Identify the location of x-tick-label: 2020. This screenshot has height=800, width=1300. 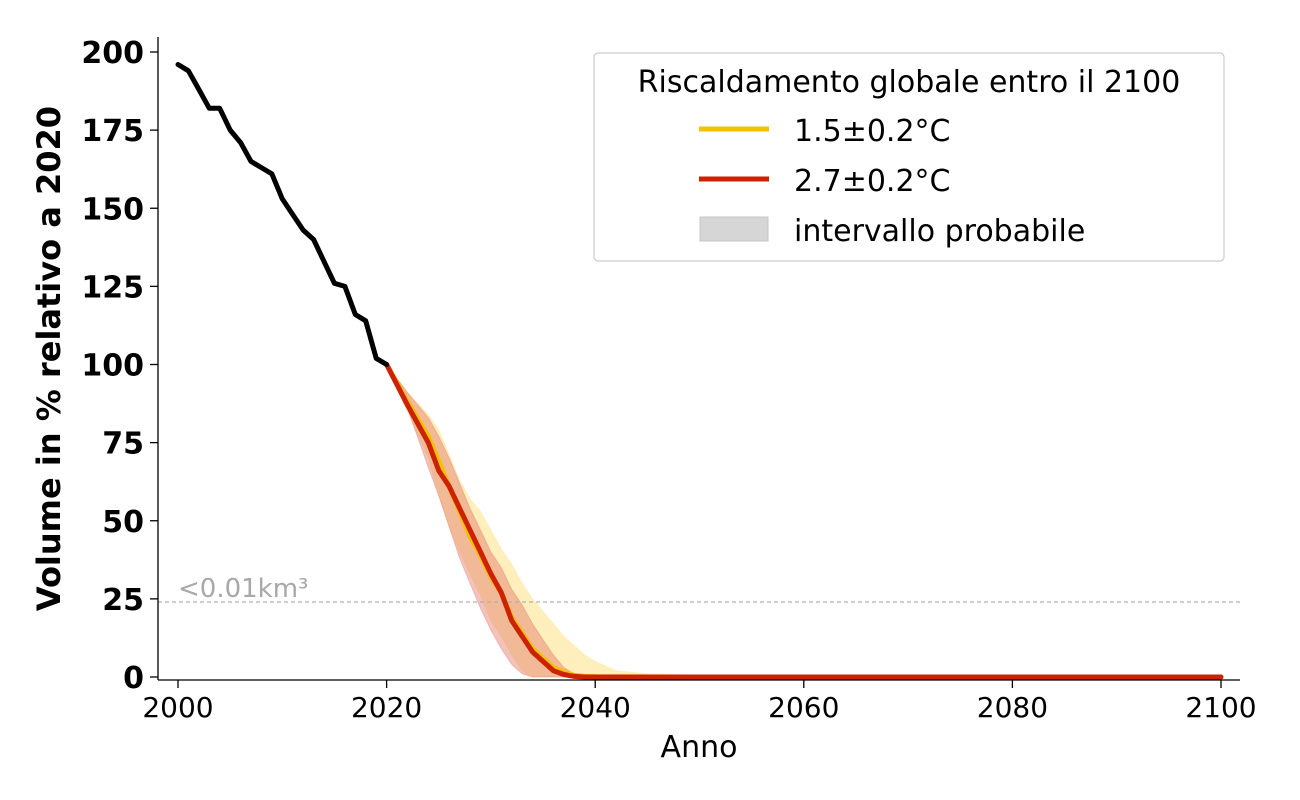
(386, 707).